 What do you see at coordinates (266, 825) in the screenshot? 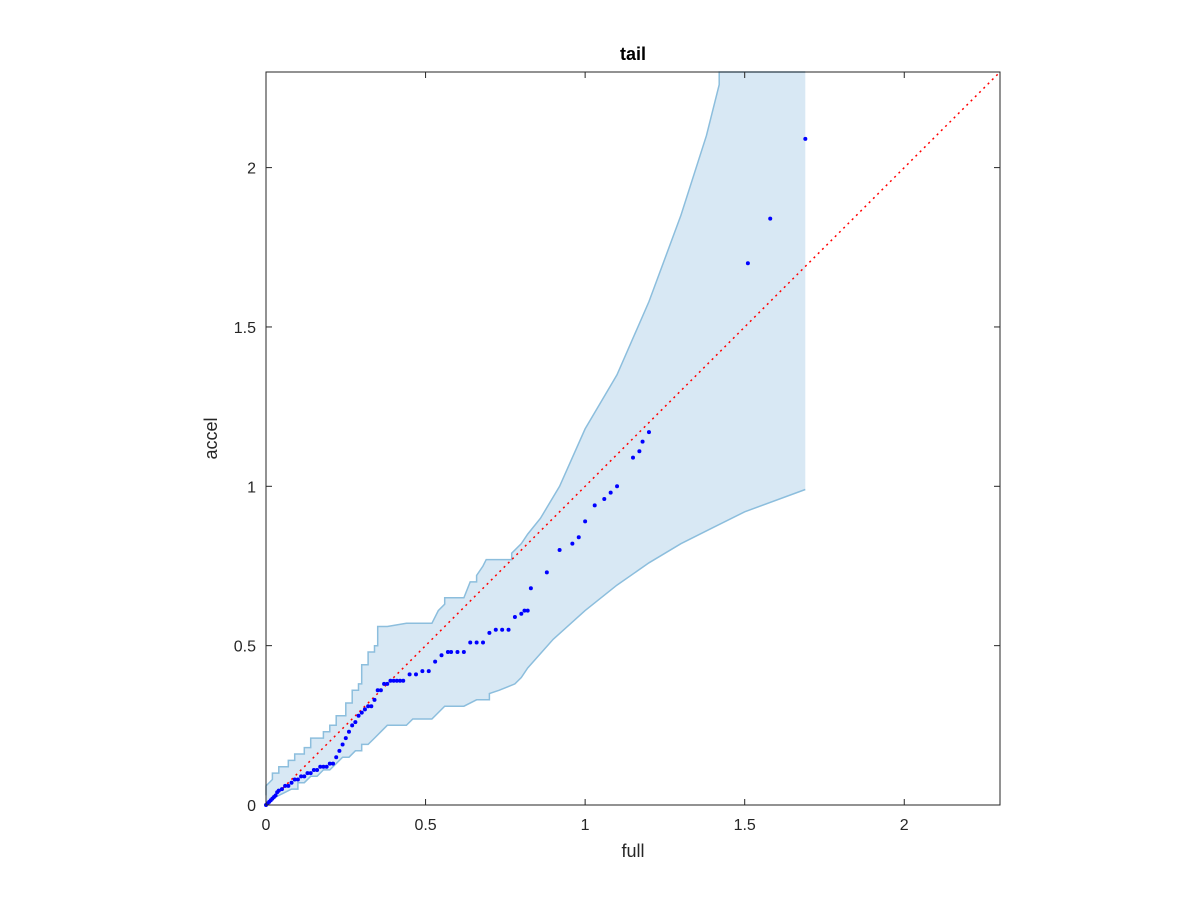
I see `x-tick-label: 0` at bounding box center [266, 825].